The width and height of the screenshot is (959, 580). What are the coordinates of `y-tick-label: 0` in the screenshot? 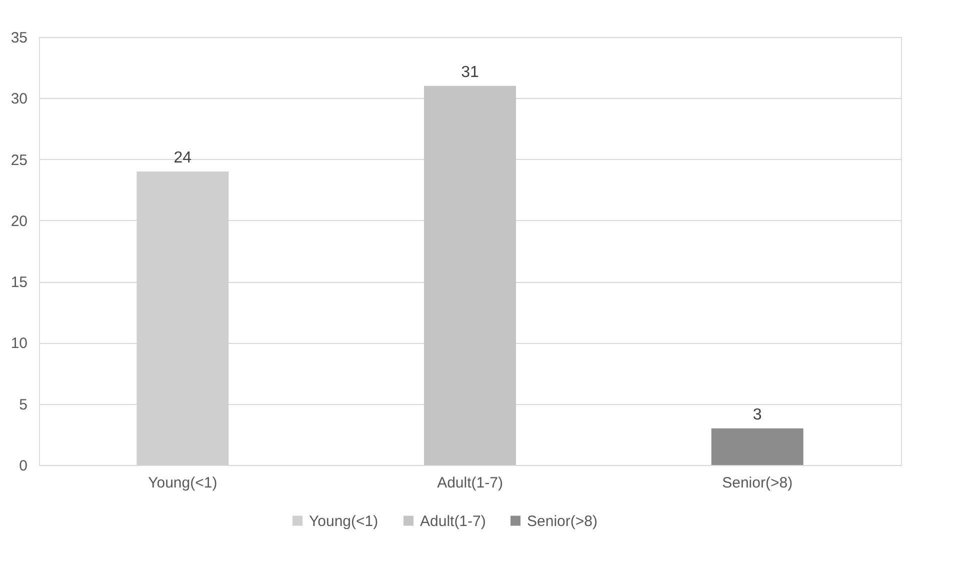 It's located at (23, 466).